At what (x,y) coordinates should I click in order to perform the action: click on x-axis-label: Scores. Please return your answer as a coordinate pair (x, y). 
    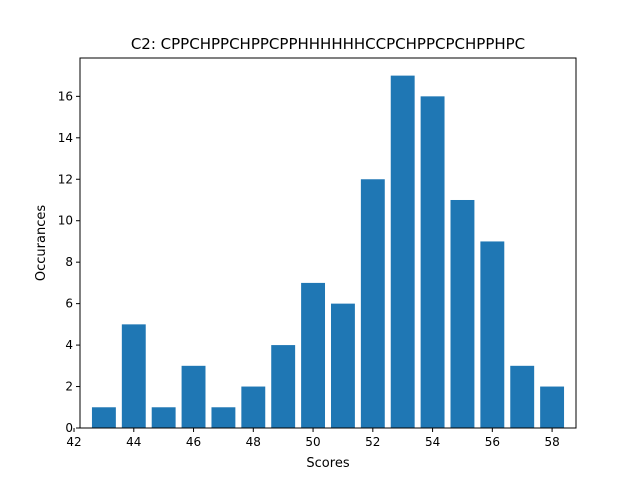
    Looking at the image, I should click on (327, 463).